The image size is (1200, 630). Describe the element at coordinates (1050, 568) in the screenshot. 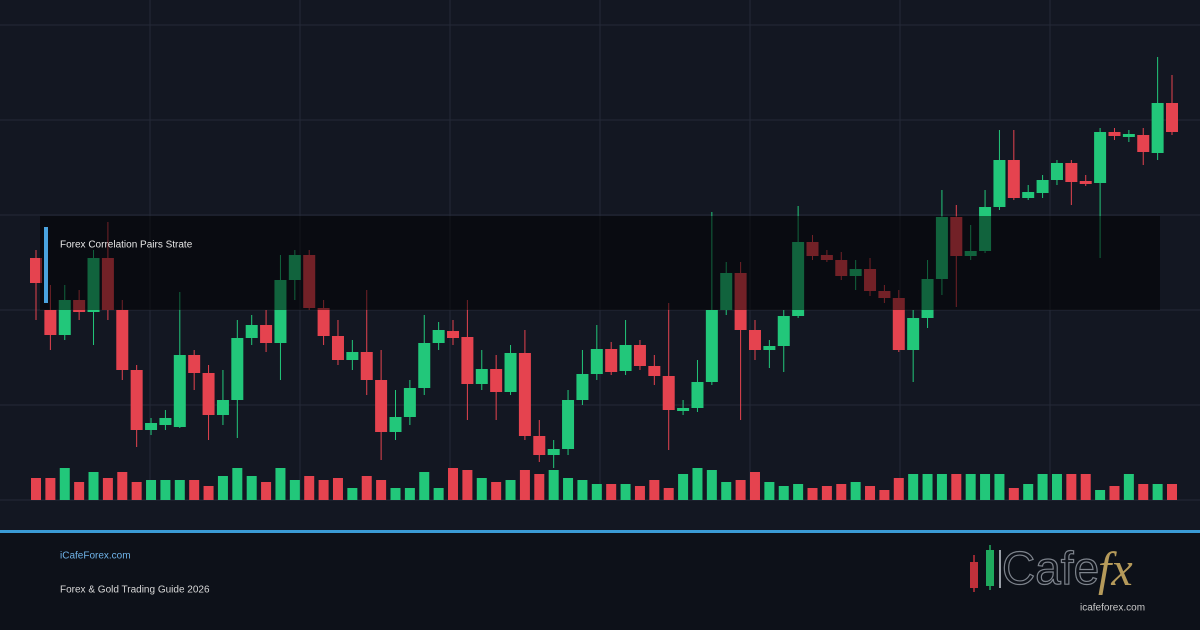

I see `logo-word: Cafe` at that location.